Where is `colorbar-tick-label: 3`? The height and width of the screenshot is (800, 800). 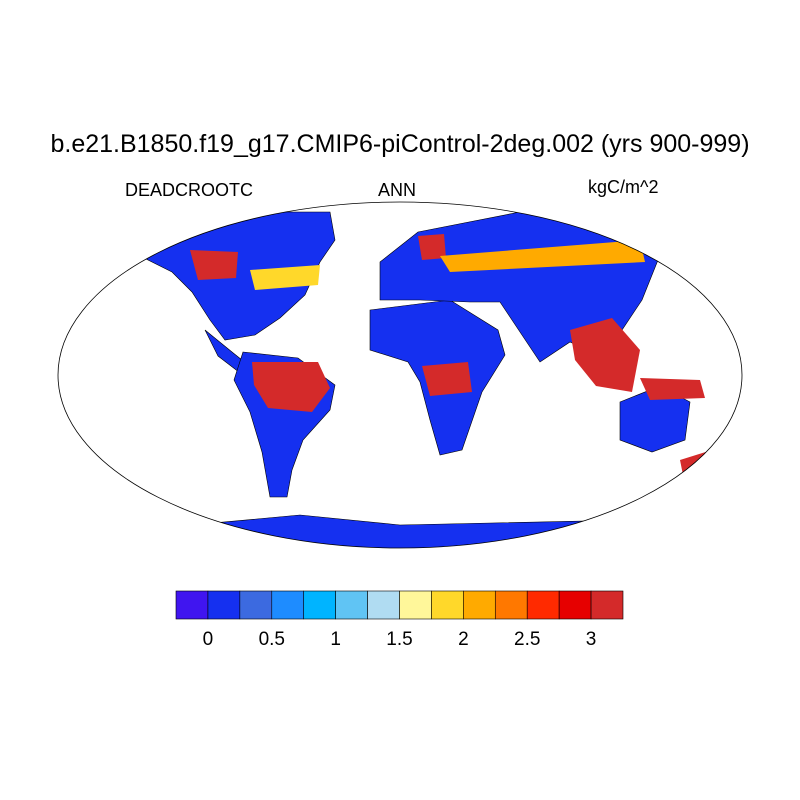
colorbar-tick-label: 3 is located at coordinates (591, 639).